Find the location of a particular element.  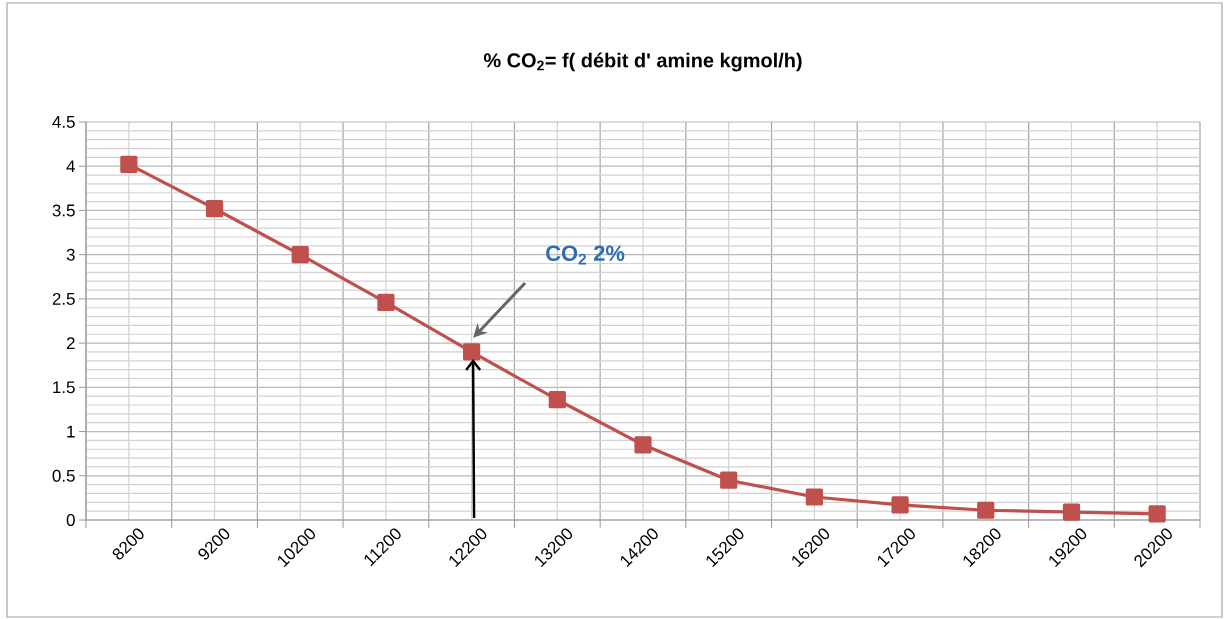

y-tick-label: 2 is located at coordinates (70, 343).